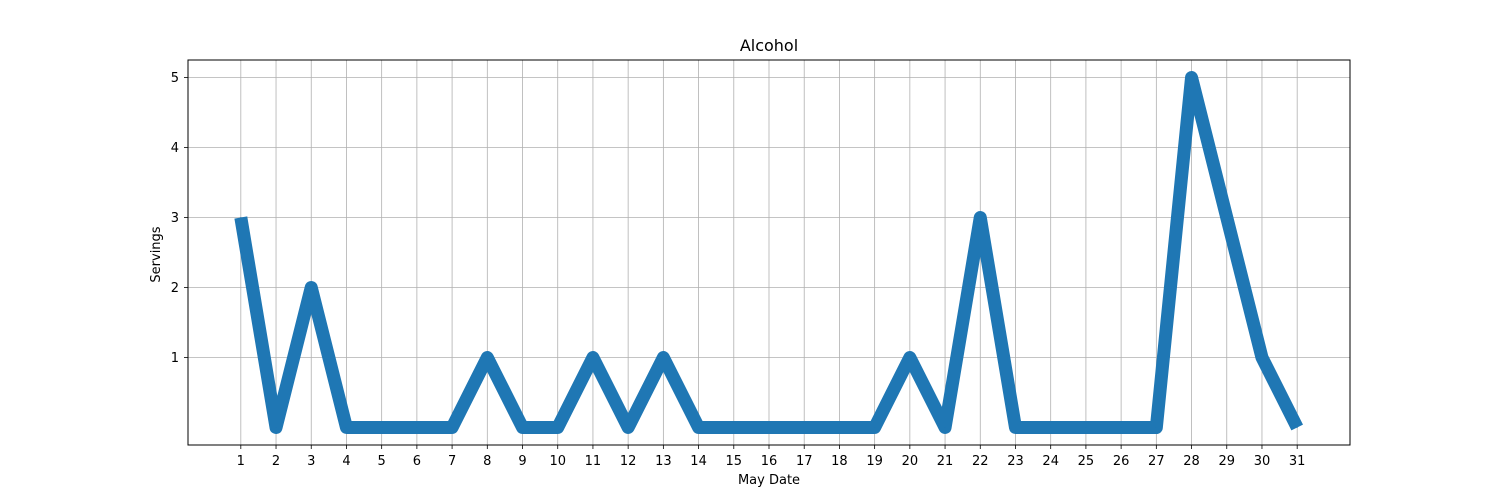  I want to click on x-tick-label: 3, so click(311, 461).